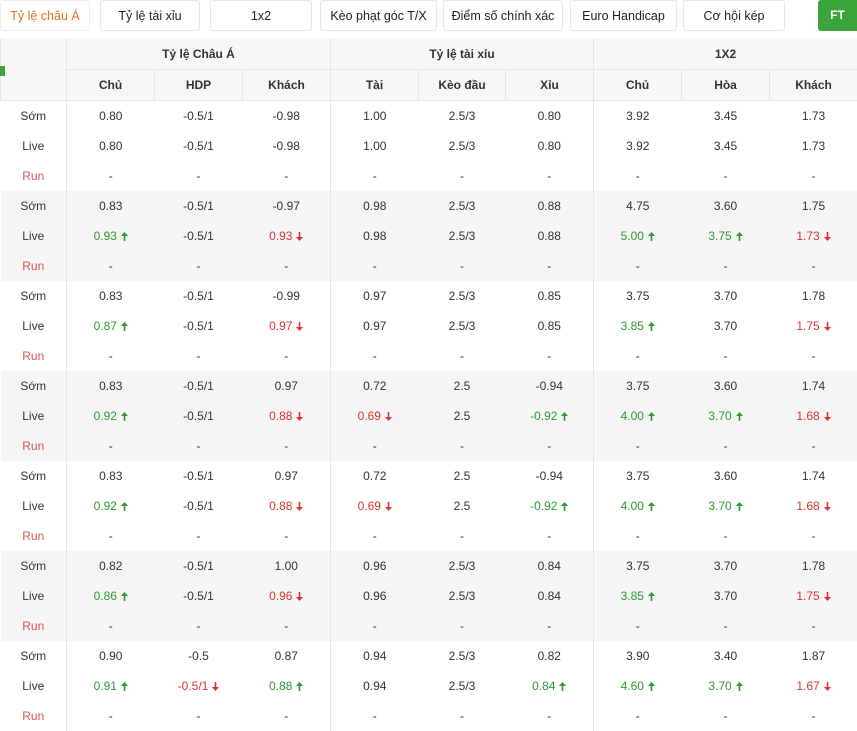  What do you see at coordinates (34, 686) in the screenshot?
I see `row-label: Live` at bounding box center [34, 686].